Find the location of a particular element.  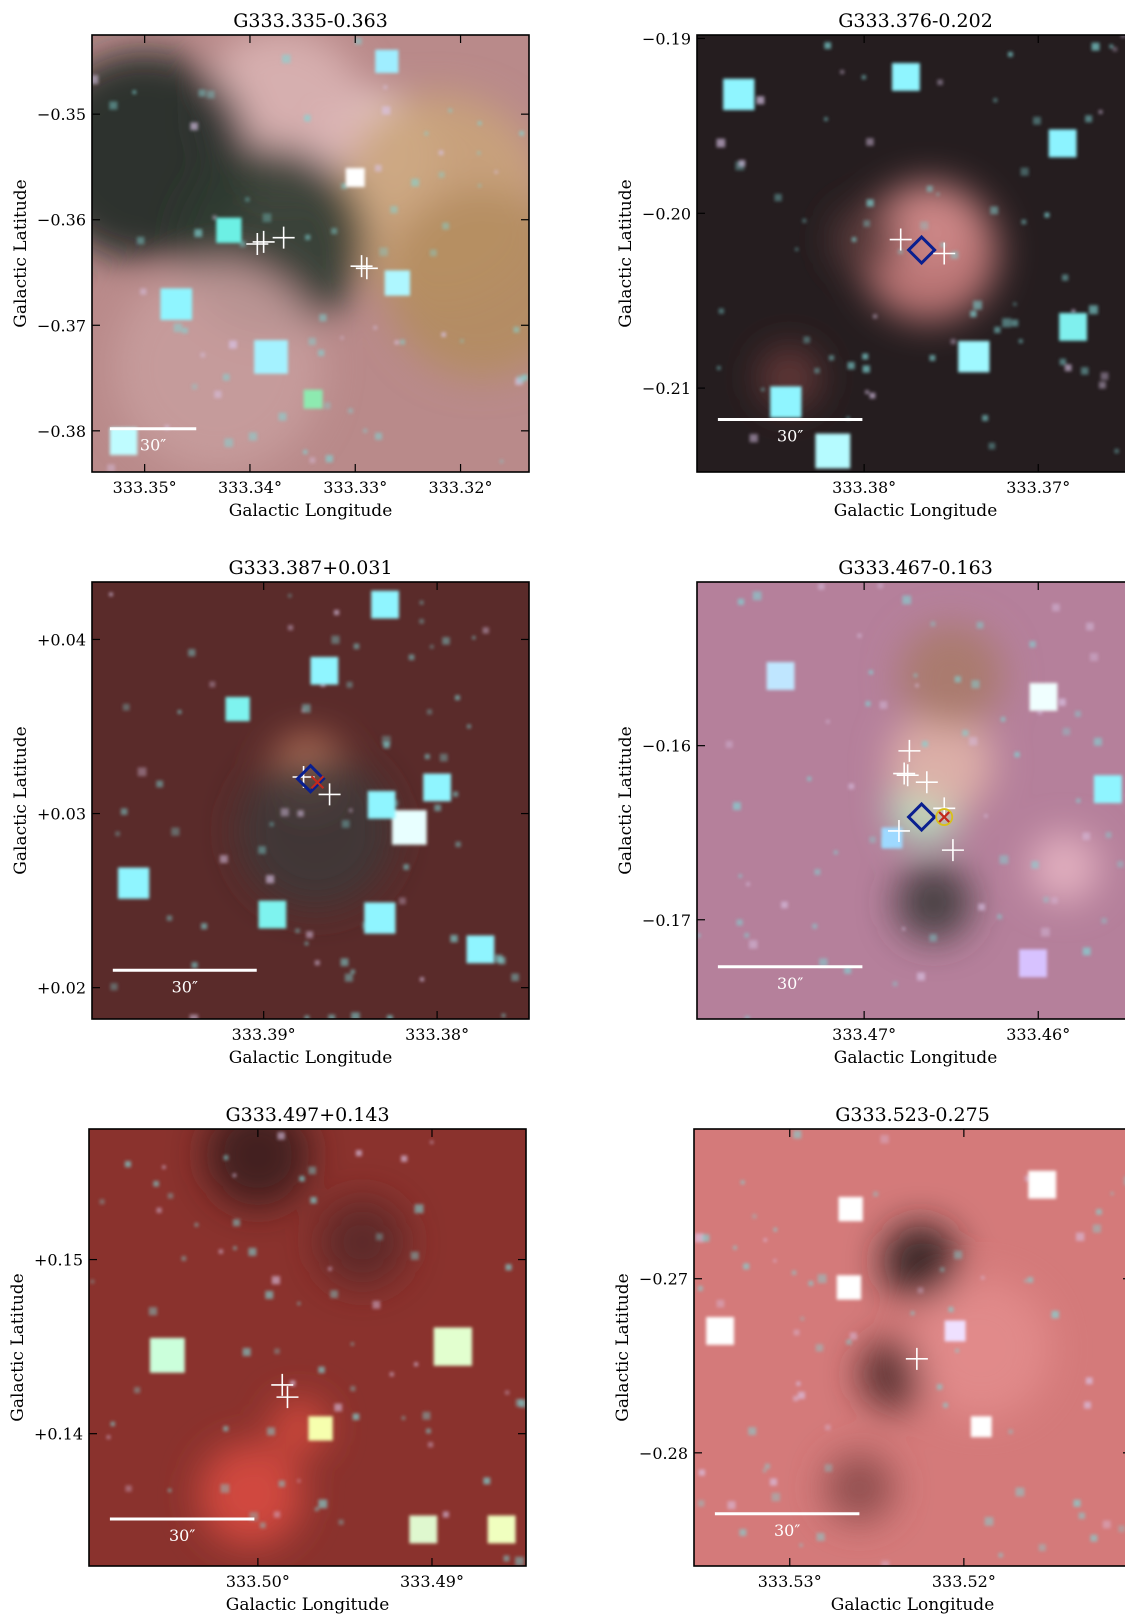

panel-title: G333.335-0.363 is located at coordinates (310, 21).